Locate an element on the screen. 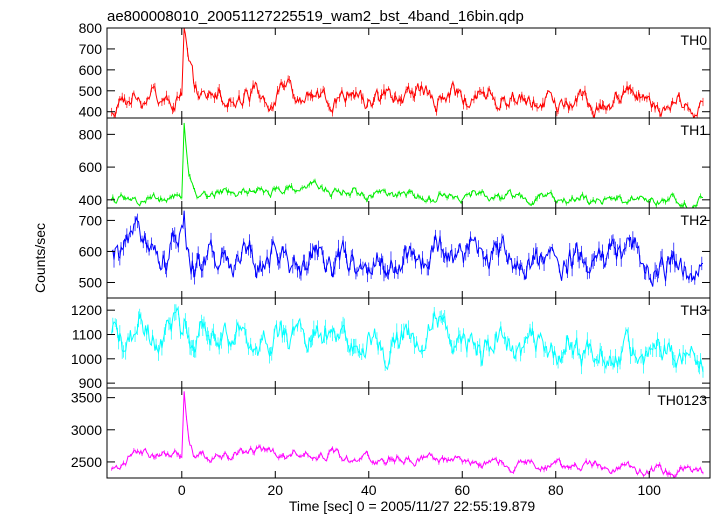  series-line-th1 is located at coordinates (407, 165).